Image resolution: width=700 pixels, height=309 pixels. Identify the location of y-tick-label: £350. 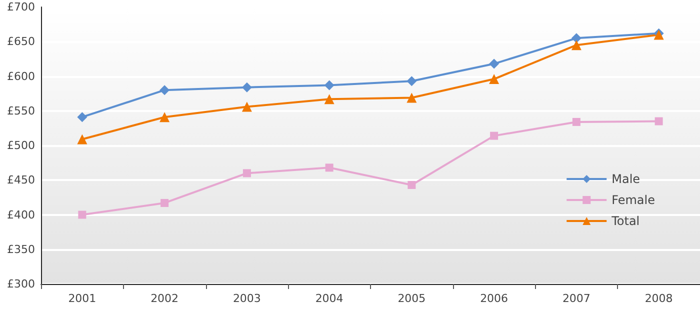
(21, 249).